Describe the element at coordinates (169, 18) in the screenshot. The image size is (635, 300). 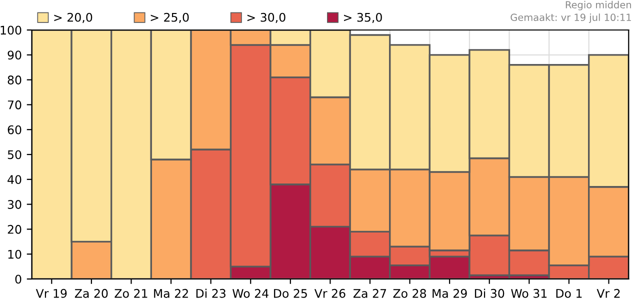
I see `legend-label: > 25,0` at that location.